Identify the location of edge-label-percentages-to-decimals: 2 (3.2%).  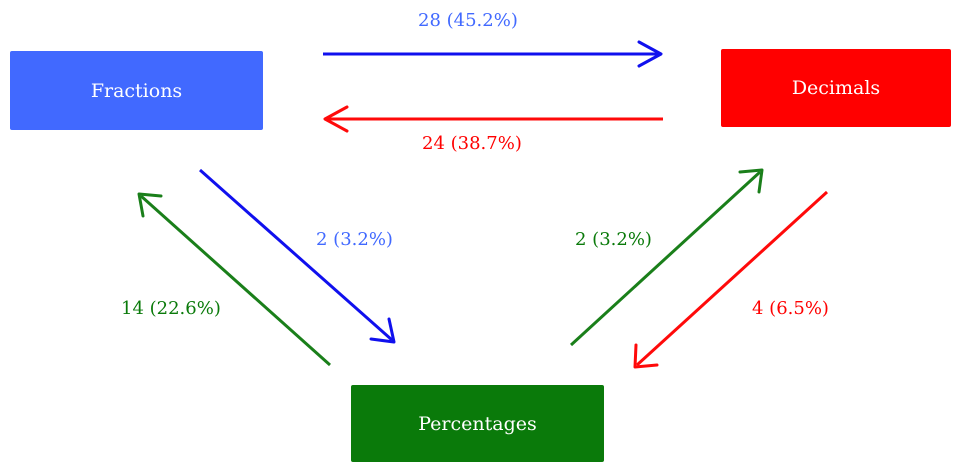
(613, 239).